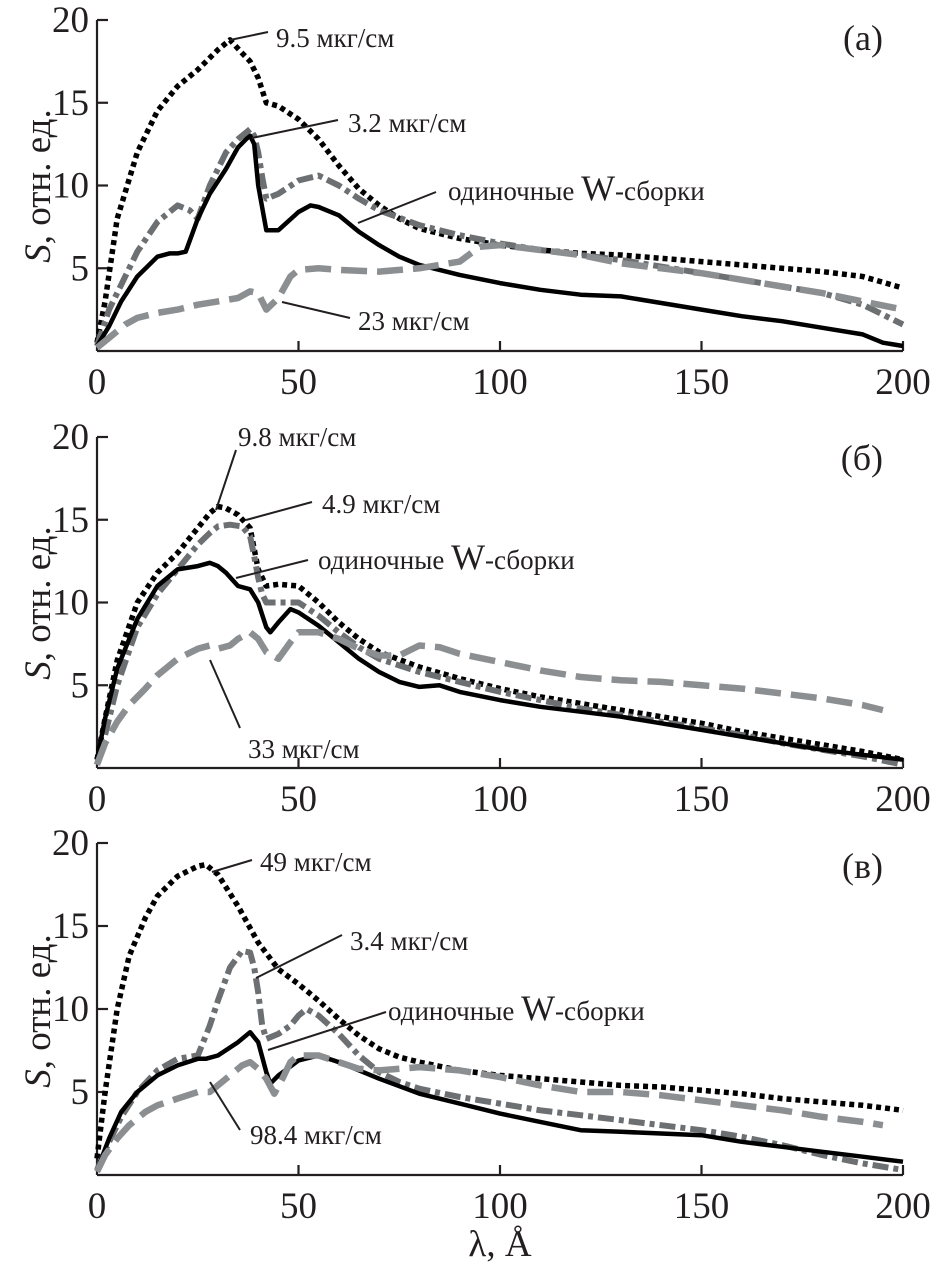 This screenshot has width=949, height=1268. Describe the element at coordinates (414, 321) in the screenshot. I see `series-annotation: 23 мкг/см` at that location.